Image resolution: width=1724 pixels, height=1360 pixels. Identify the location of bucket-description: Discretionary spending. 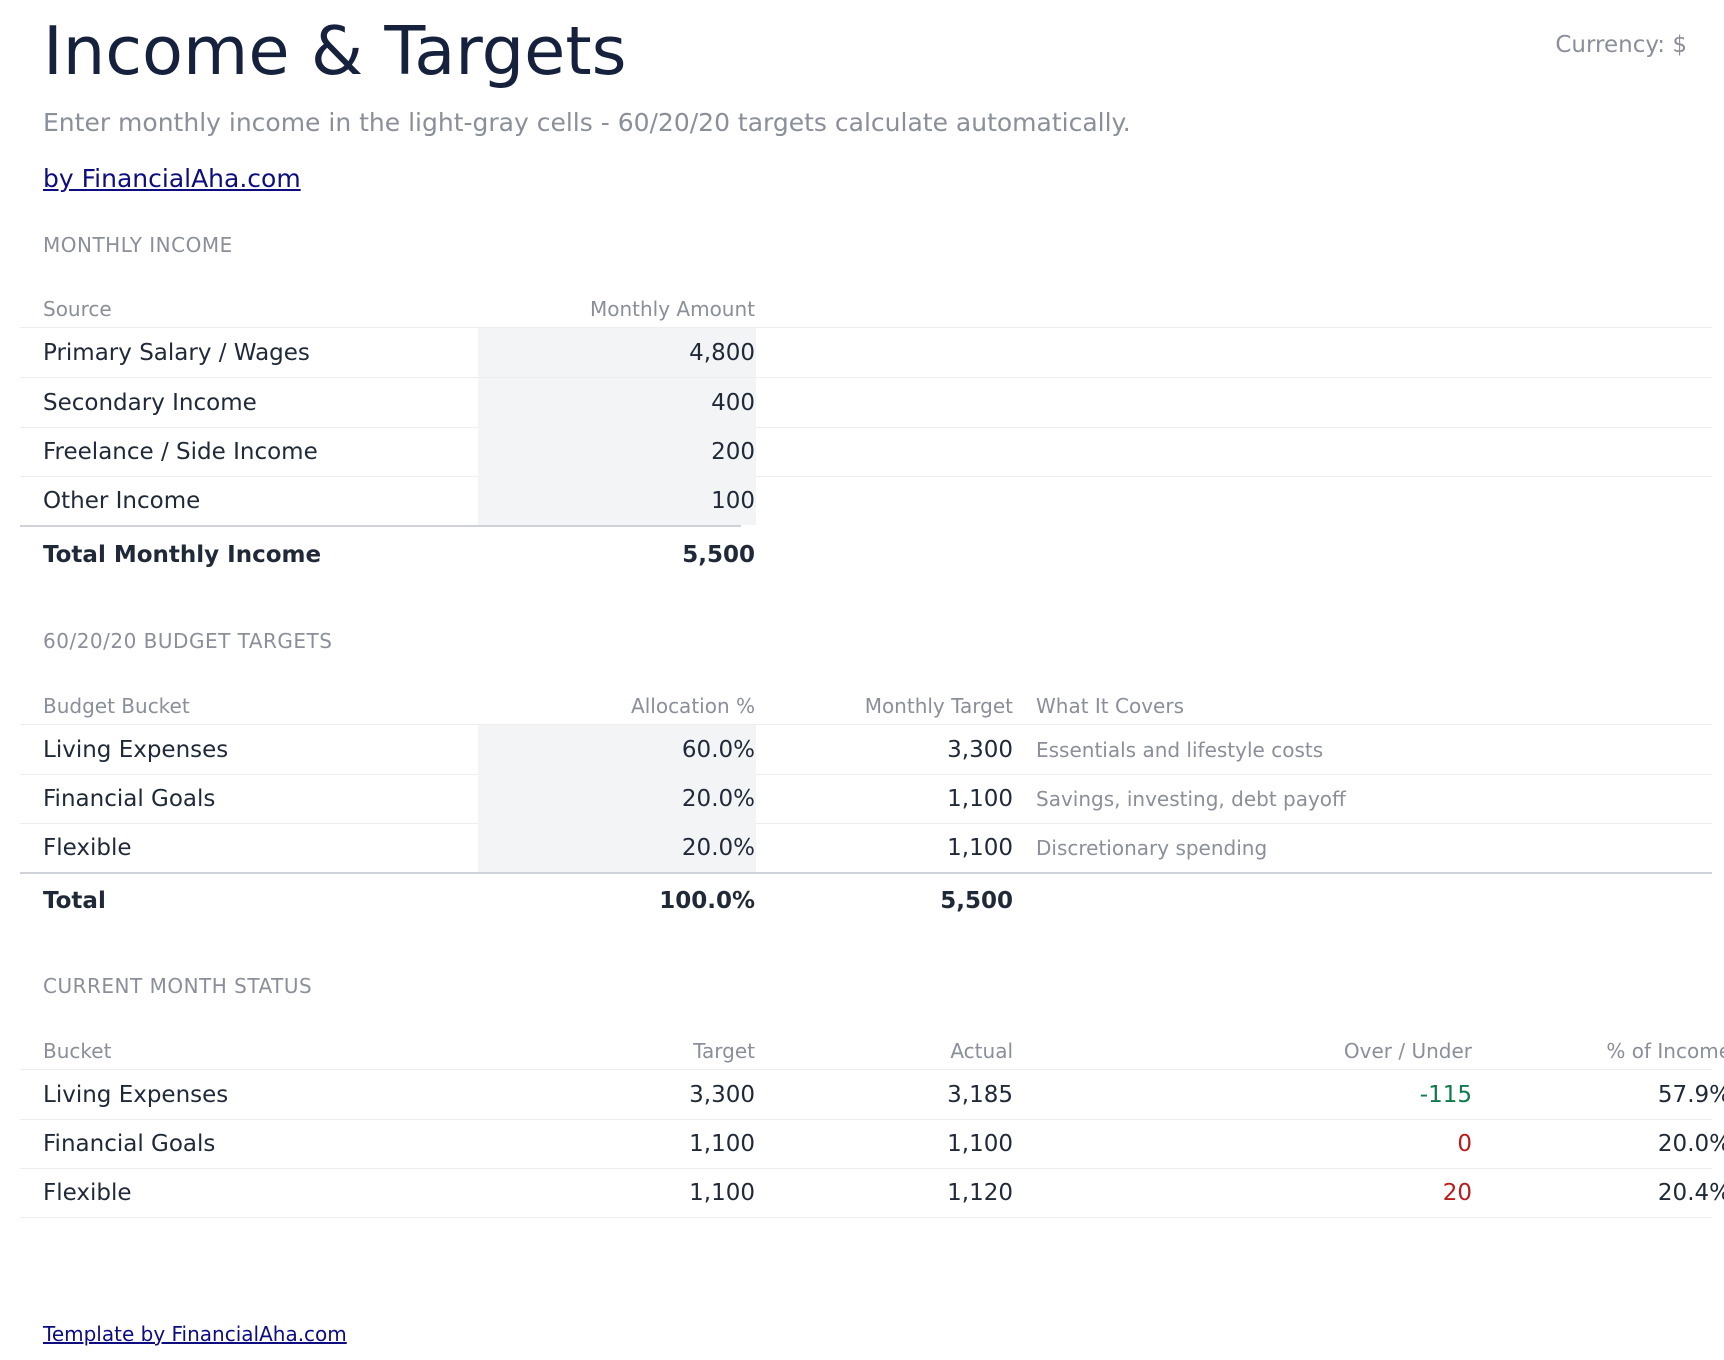
(1152, 847).